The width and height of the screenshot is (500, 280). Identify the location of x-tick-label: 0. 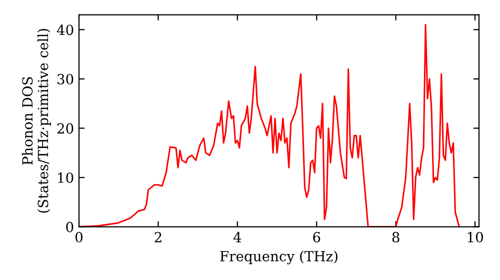
(78, 237).